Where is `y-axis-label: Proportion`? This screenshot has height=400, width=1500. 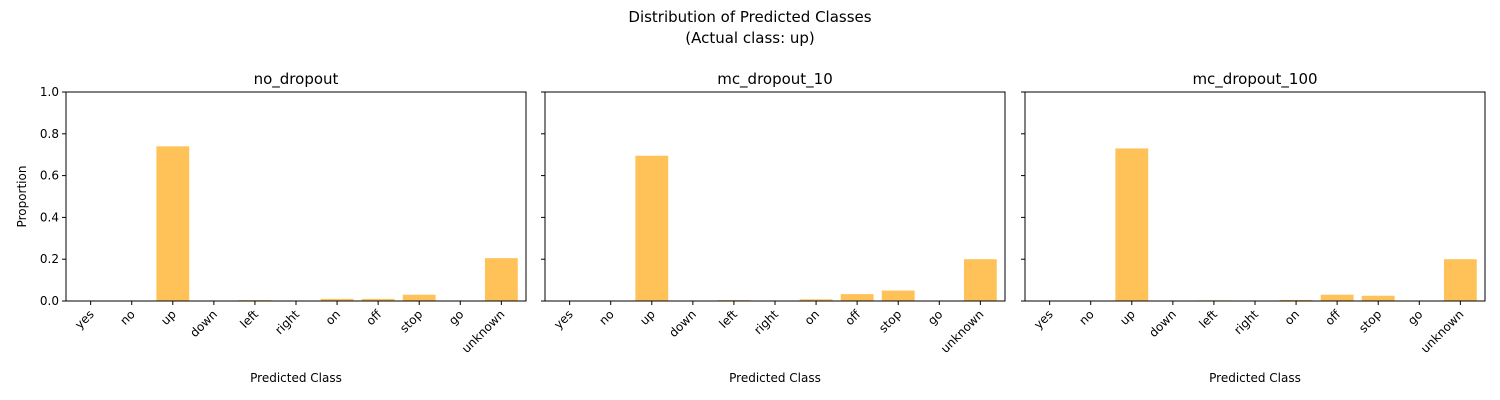
y-axis-label: Proportion is located at coordinates (22, 197).